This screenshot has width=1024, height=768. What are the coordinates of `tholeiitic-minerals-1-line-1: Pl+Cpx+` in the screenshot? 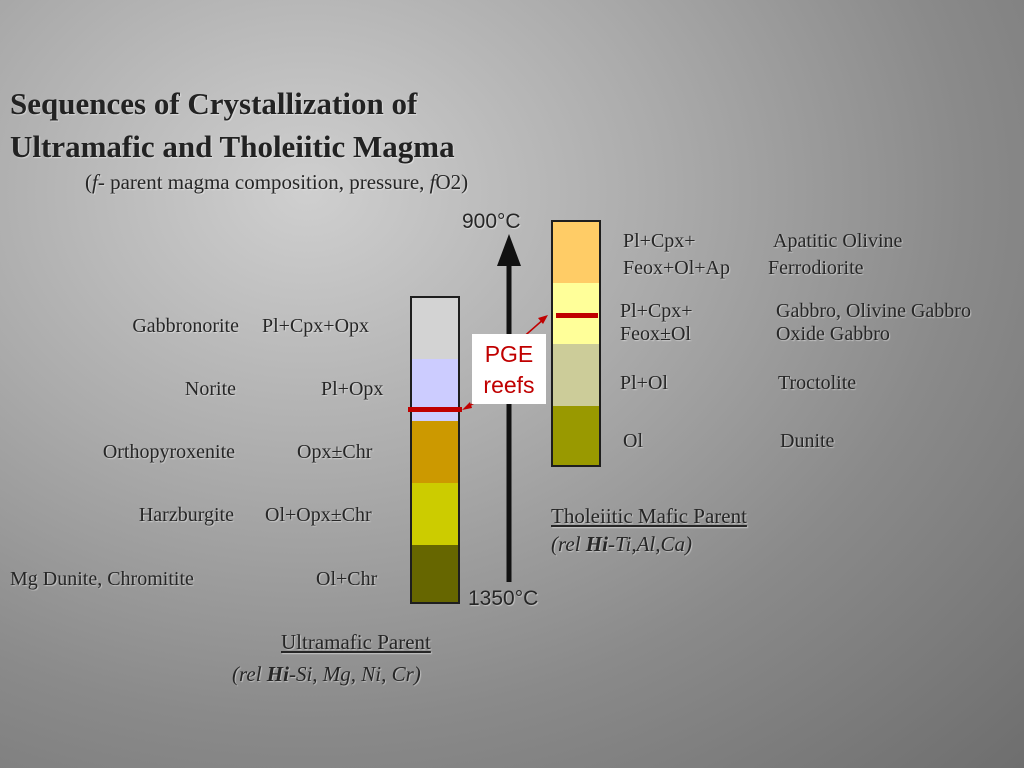 It's located at (659, 241).